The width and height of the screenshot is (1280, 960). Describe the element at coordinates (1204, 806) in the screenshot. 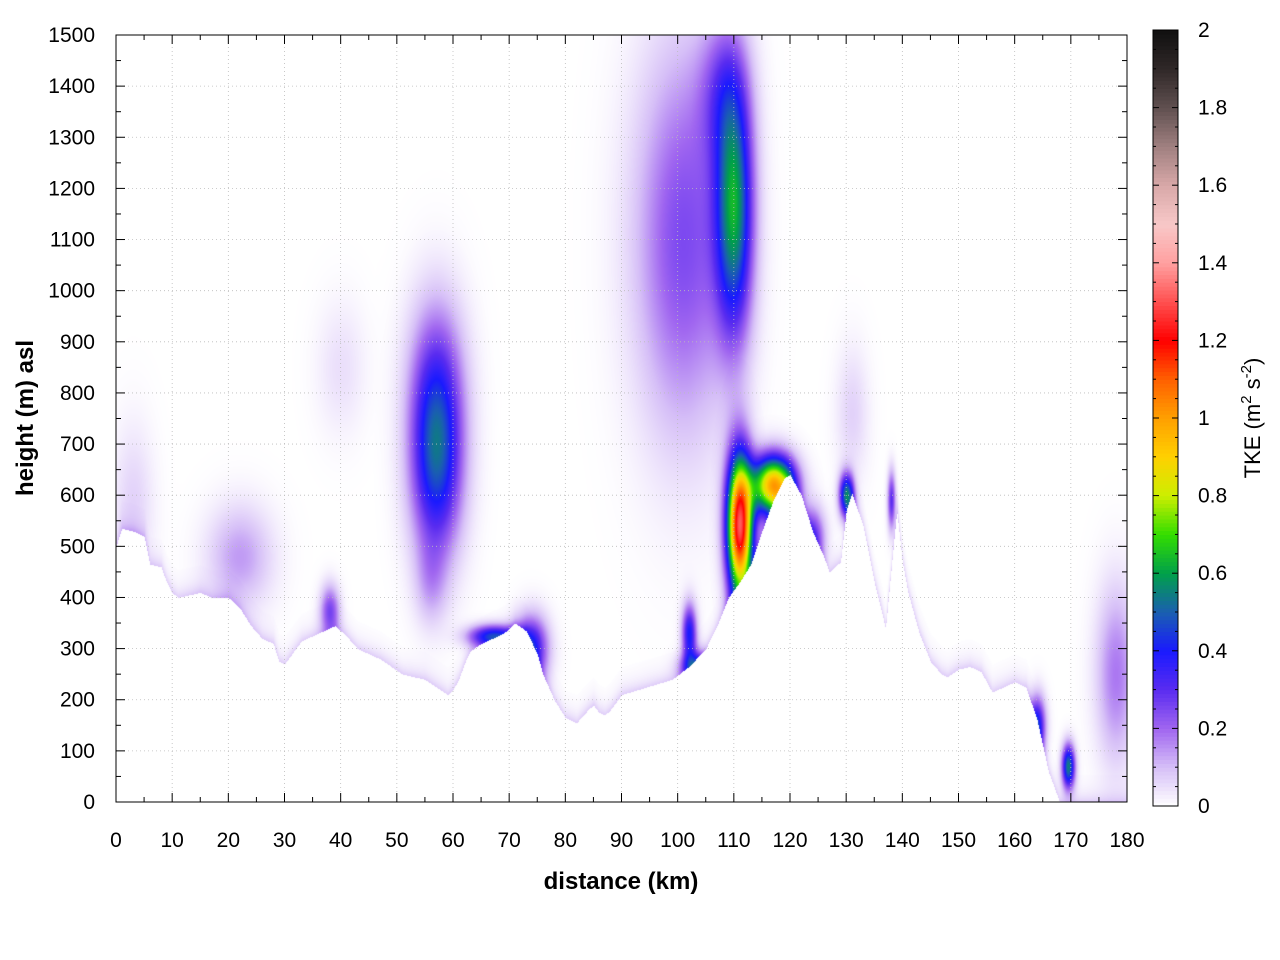

I see `colorbar-tick-label: 0` at that location.